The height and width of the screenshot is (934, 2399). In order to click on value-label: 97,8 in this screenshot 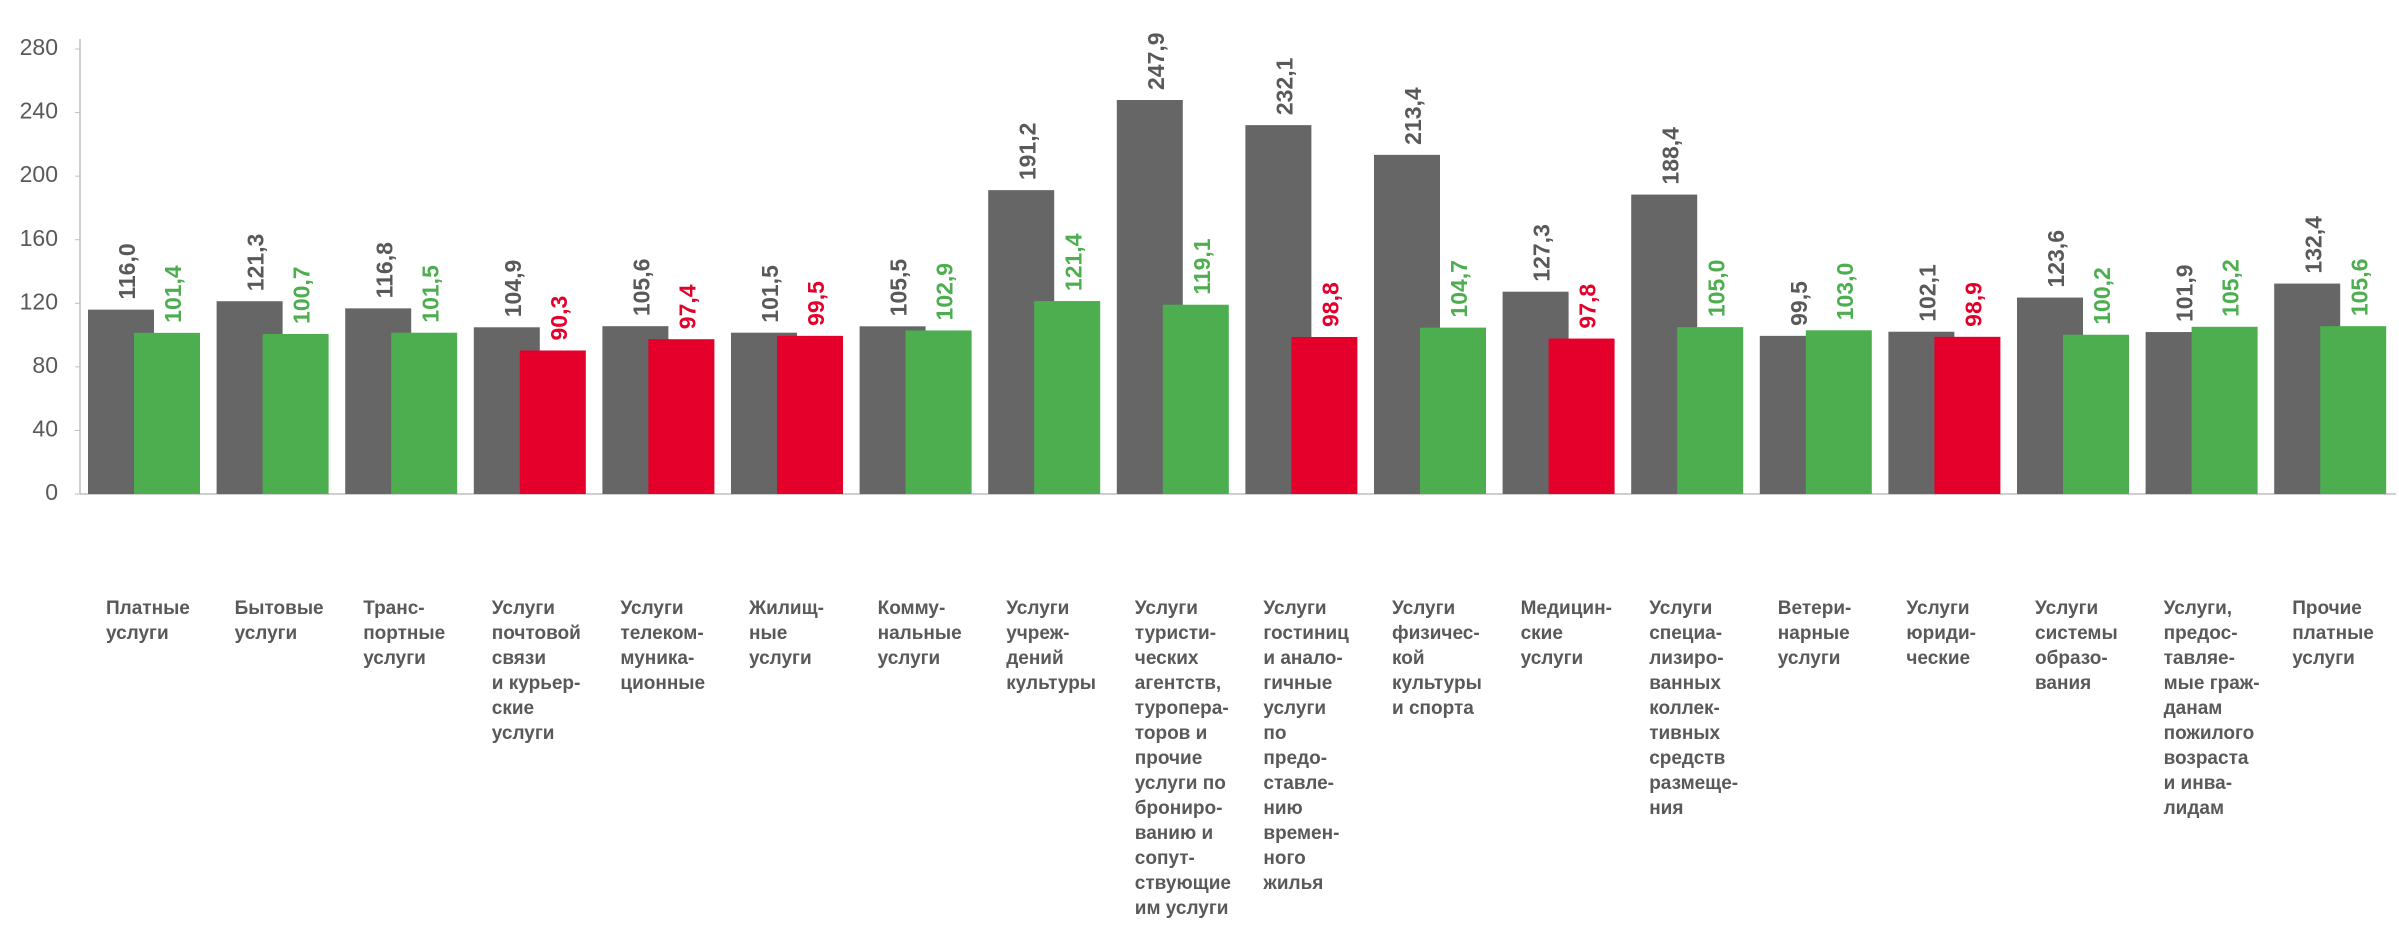, I will do `click(1588, 306)`.